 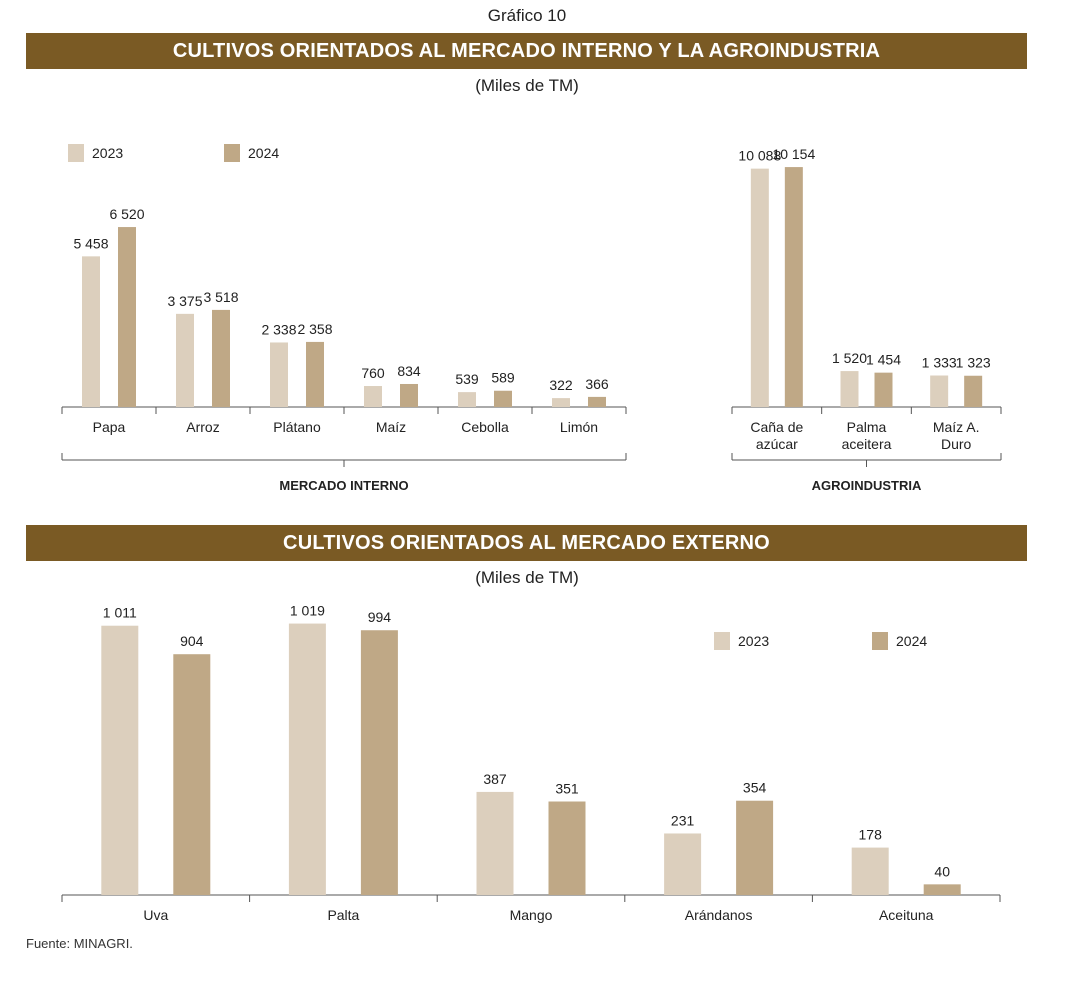 What do you see at coordinates (409, 371) in the screenshot?
I see `data-label-2024: 834` at bounding box center [409, 371].